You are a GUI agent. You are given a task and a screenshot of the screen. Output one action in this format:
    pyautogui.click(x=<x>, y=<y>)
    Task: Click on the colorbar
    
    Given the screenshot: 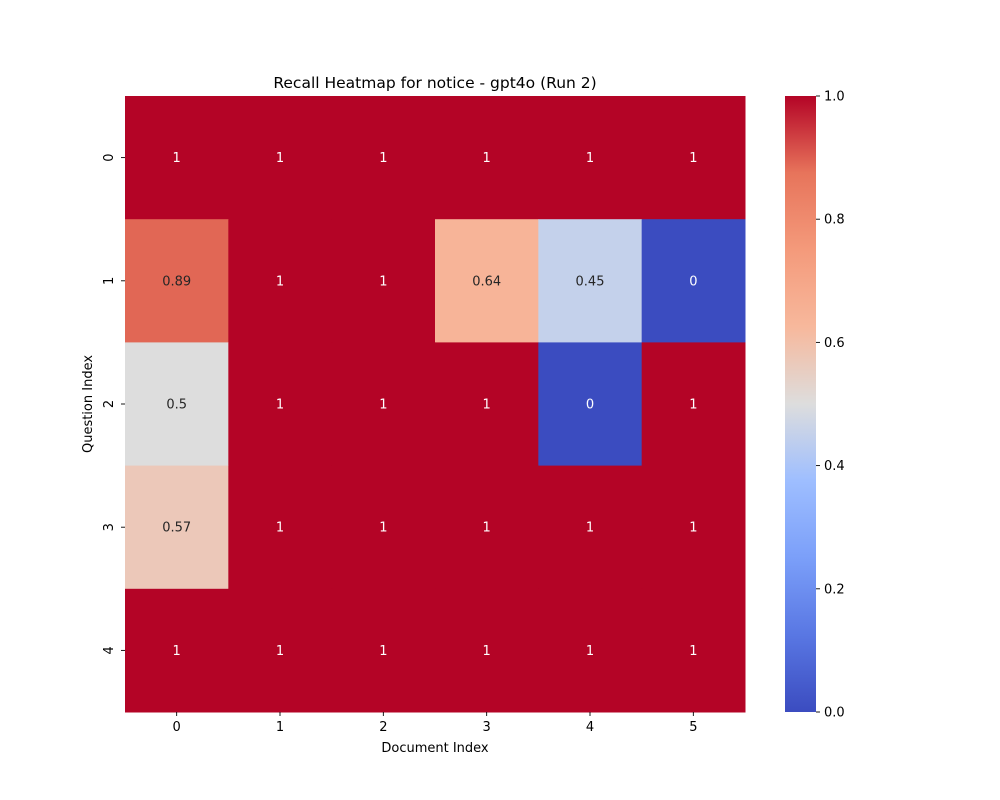 What is the action you would take?
    pyautogui.click(x=800, y=404)
    